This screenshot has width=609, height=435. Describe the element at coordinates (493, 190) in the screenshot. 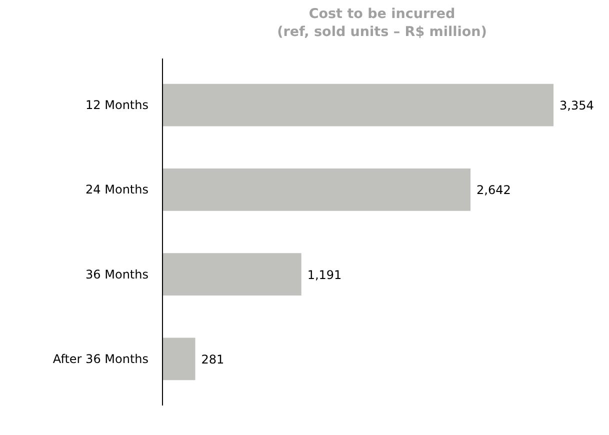

I see `data-label: 2,642` at that location.